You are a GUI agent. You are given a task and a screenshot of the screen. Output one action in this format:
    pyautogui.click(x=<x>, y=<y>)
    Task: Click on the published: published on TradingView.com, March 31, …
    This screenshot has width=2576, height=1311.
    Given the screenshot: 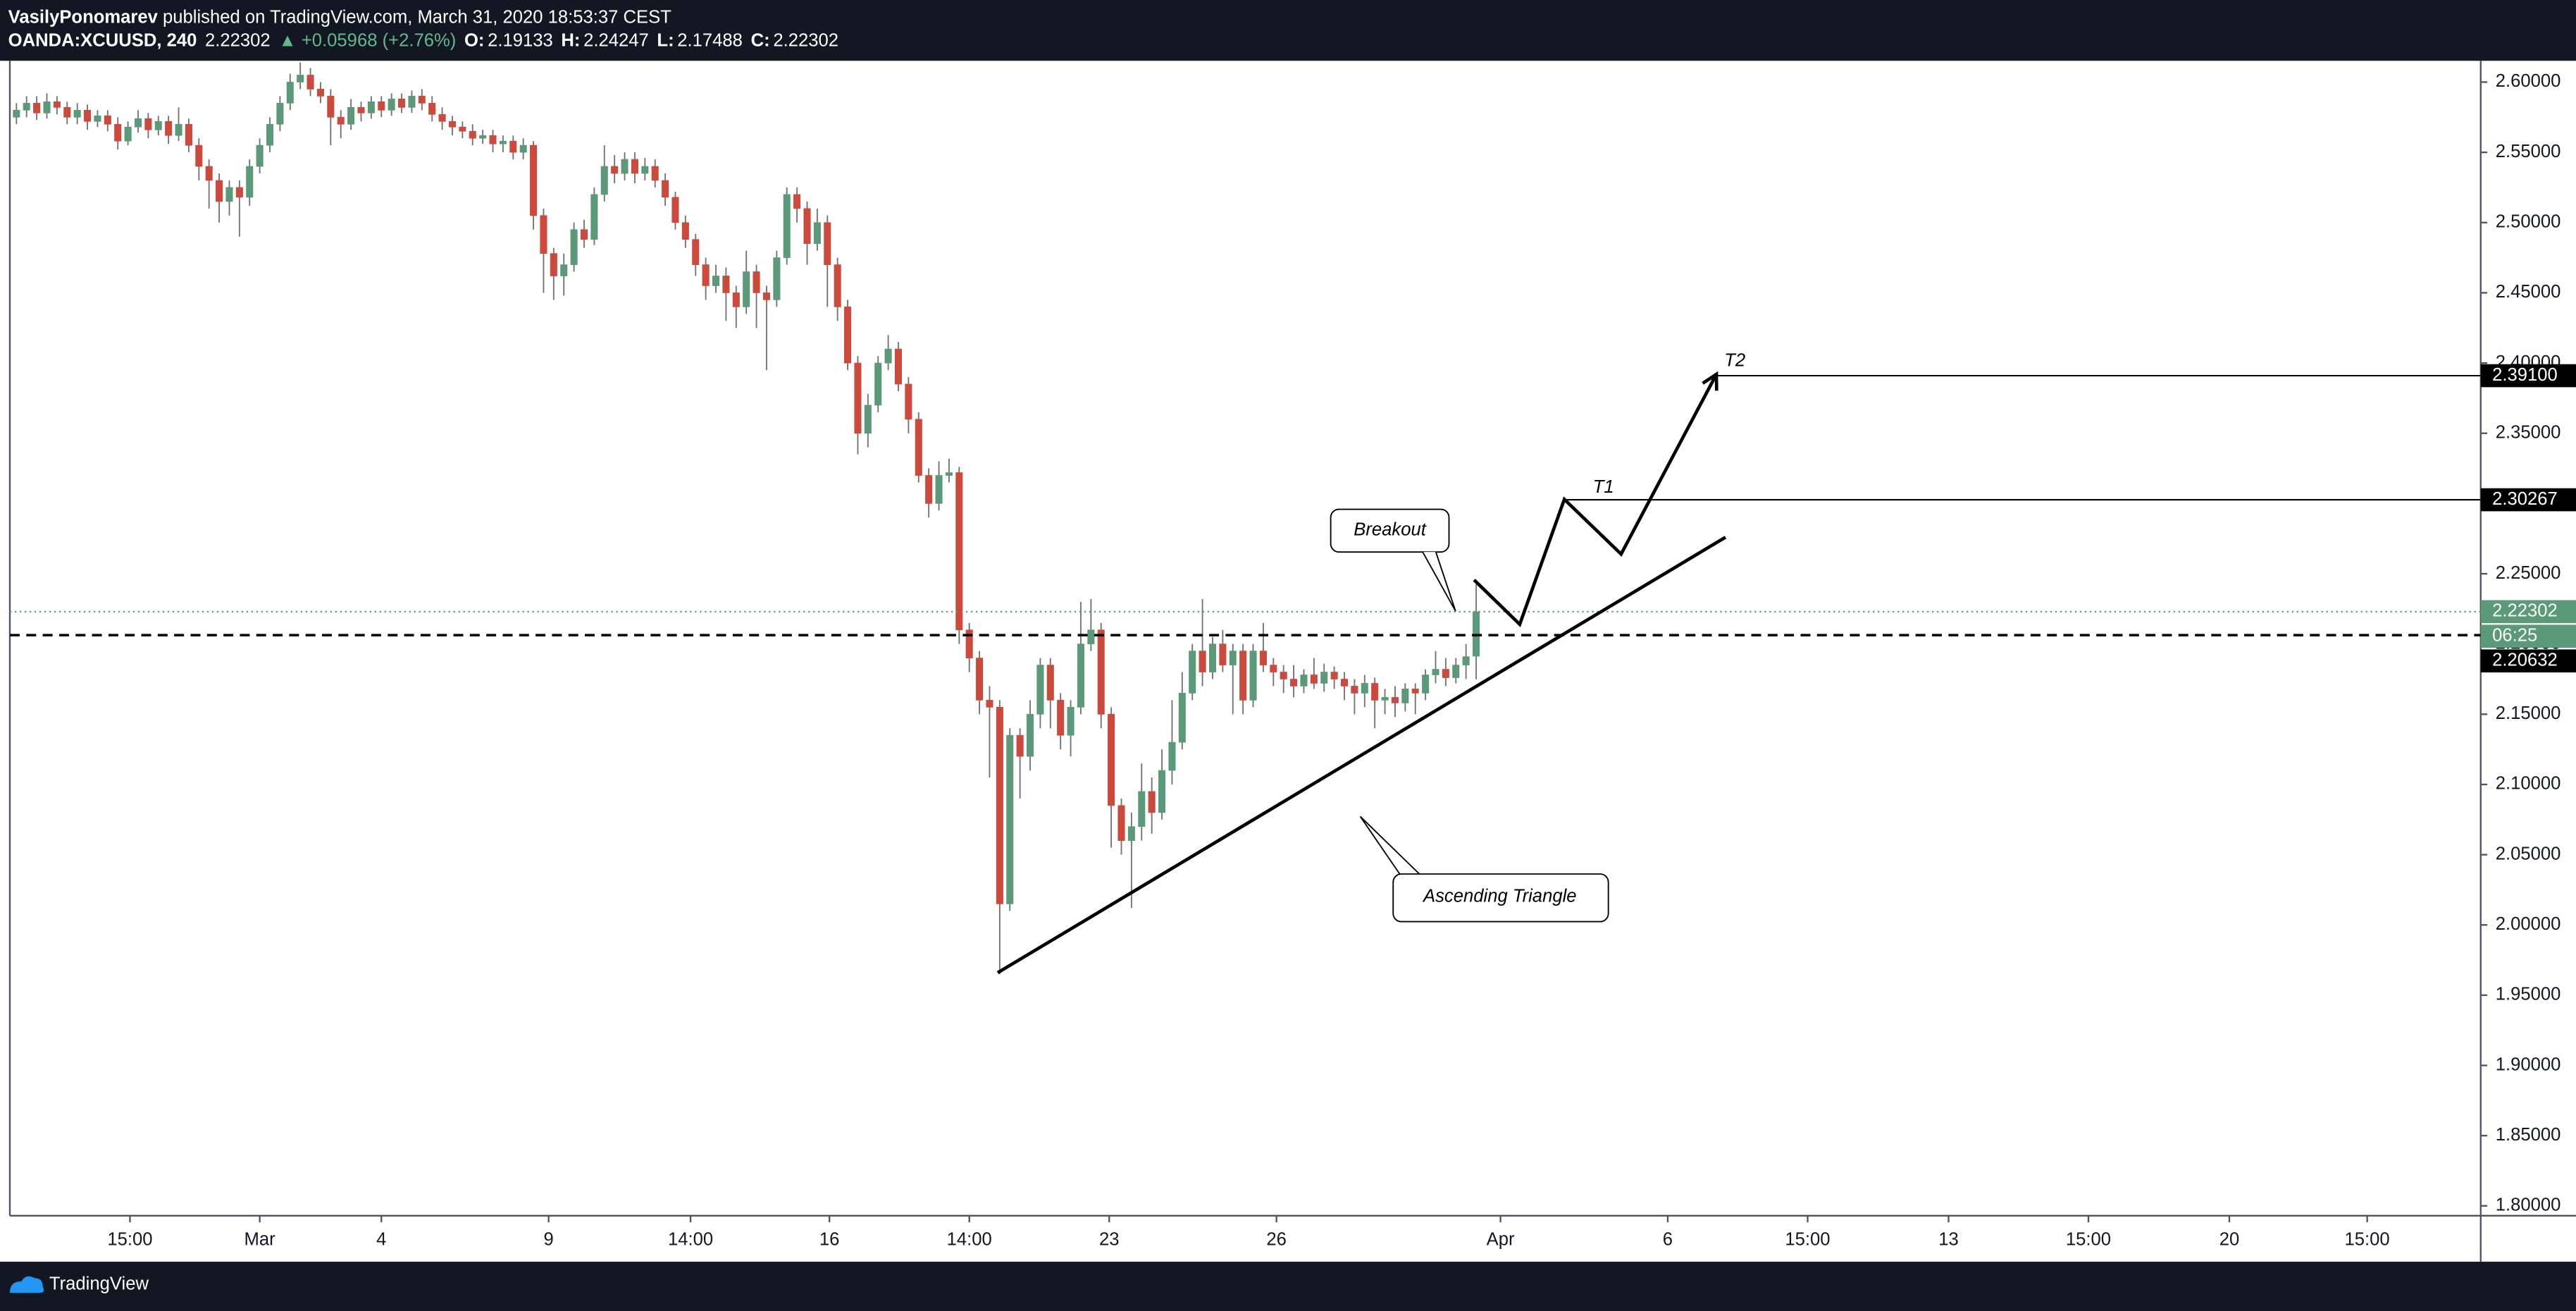 What is the action you would take?
    pyautogui.click(x=414, y=17)
    